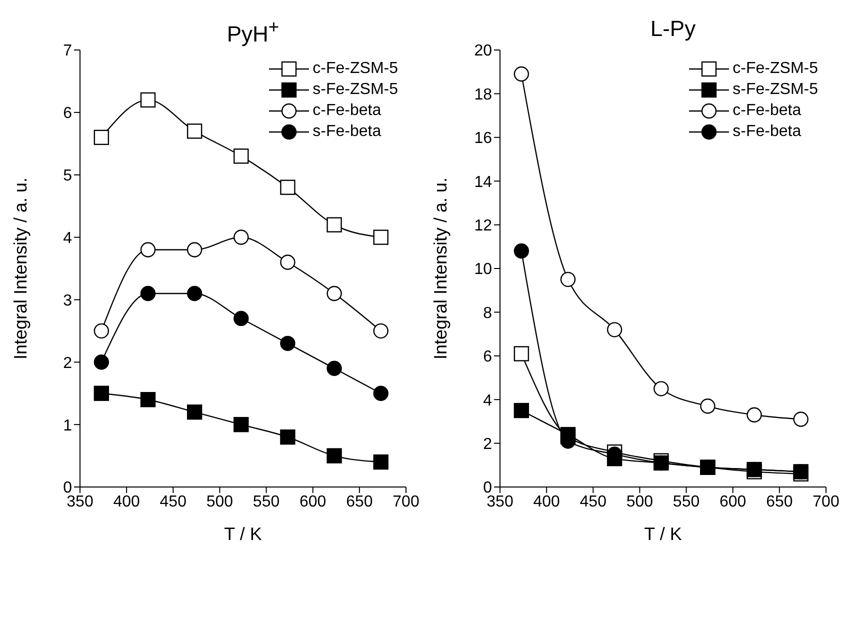 This screenshot has height=643, width=856. I want to click on y-tick-label: 18, so click(483, 95).